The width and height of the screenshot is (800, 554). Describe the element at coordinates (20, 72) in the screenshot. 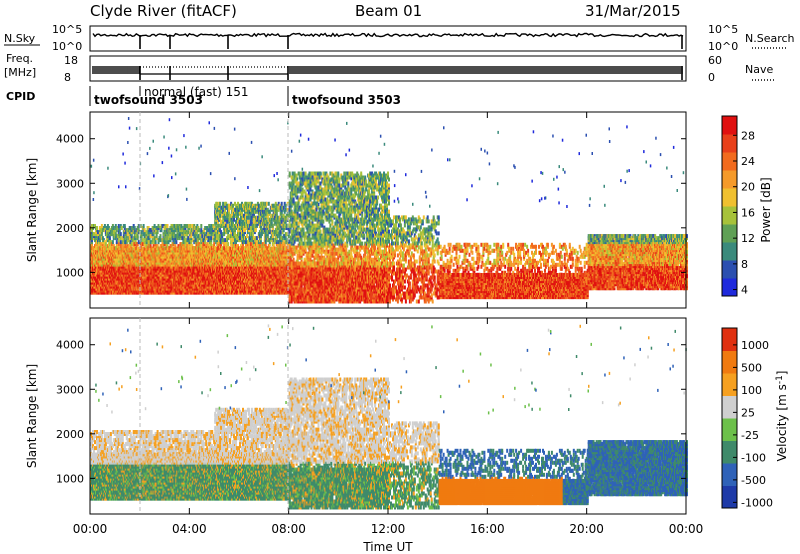

I see `freq-label-line2: [MHz]` at that location.